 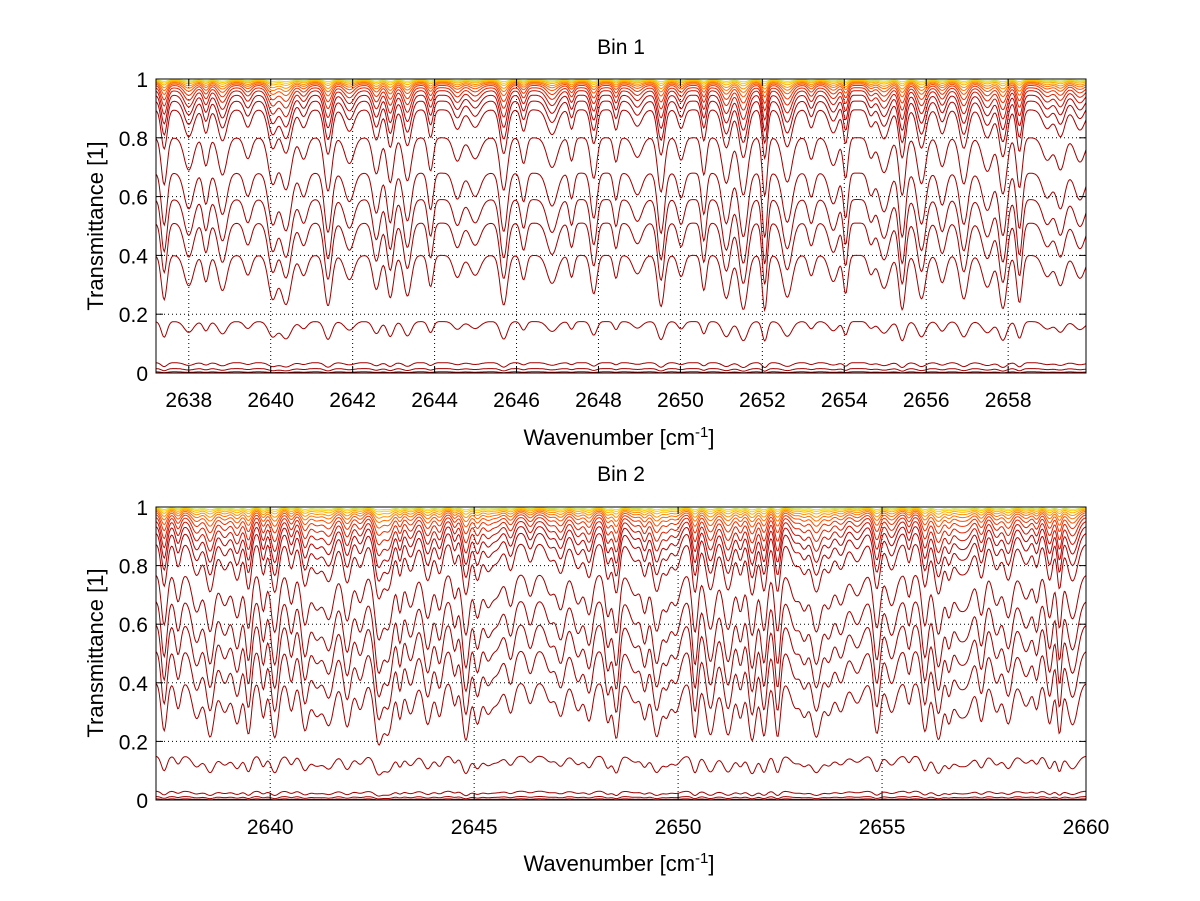 I want to click on x-tick-label: 2660, so click(x=1086, y=827).